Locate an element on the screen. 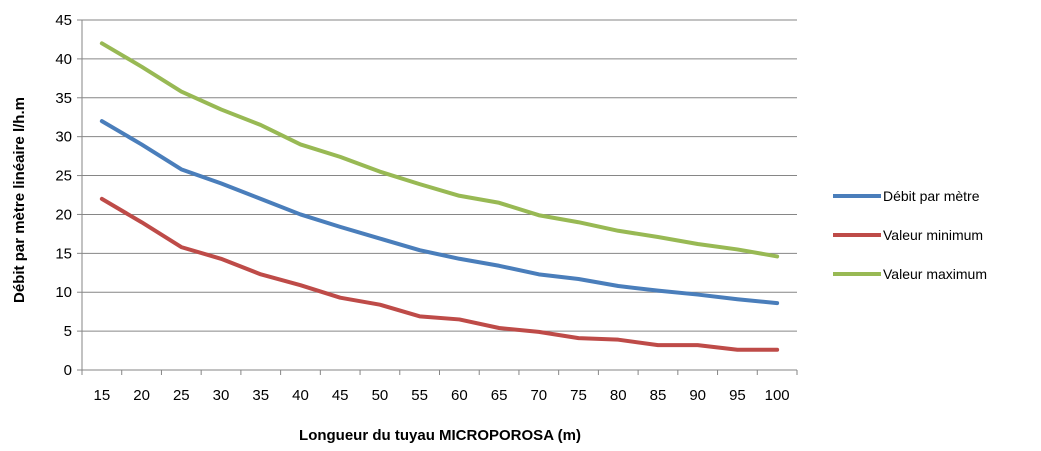 This screenshot has height=451, width=1041. x-tick-label: 30 is located at coordinates (221, 395).